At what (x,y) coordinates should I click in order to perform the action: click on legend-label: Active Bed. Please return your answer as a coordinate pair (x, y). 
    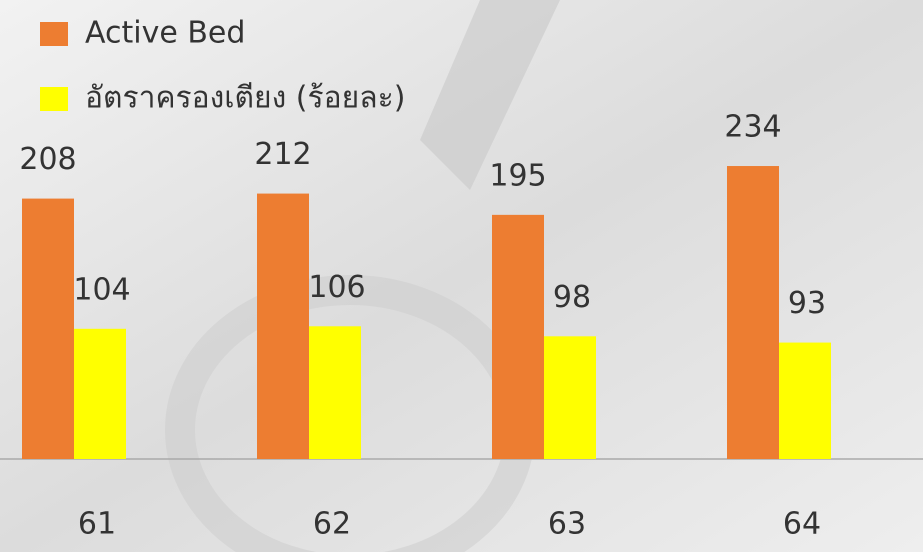
    Looking at the image, I should click on (165, 33).